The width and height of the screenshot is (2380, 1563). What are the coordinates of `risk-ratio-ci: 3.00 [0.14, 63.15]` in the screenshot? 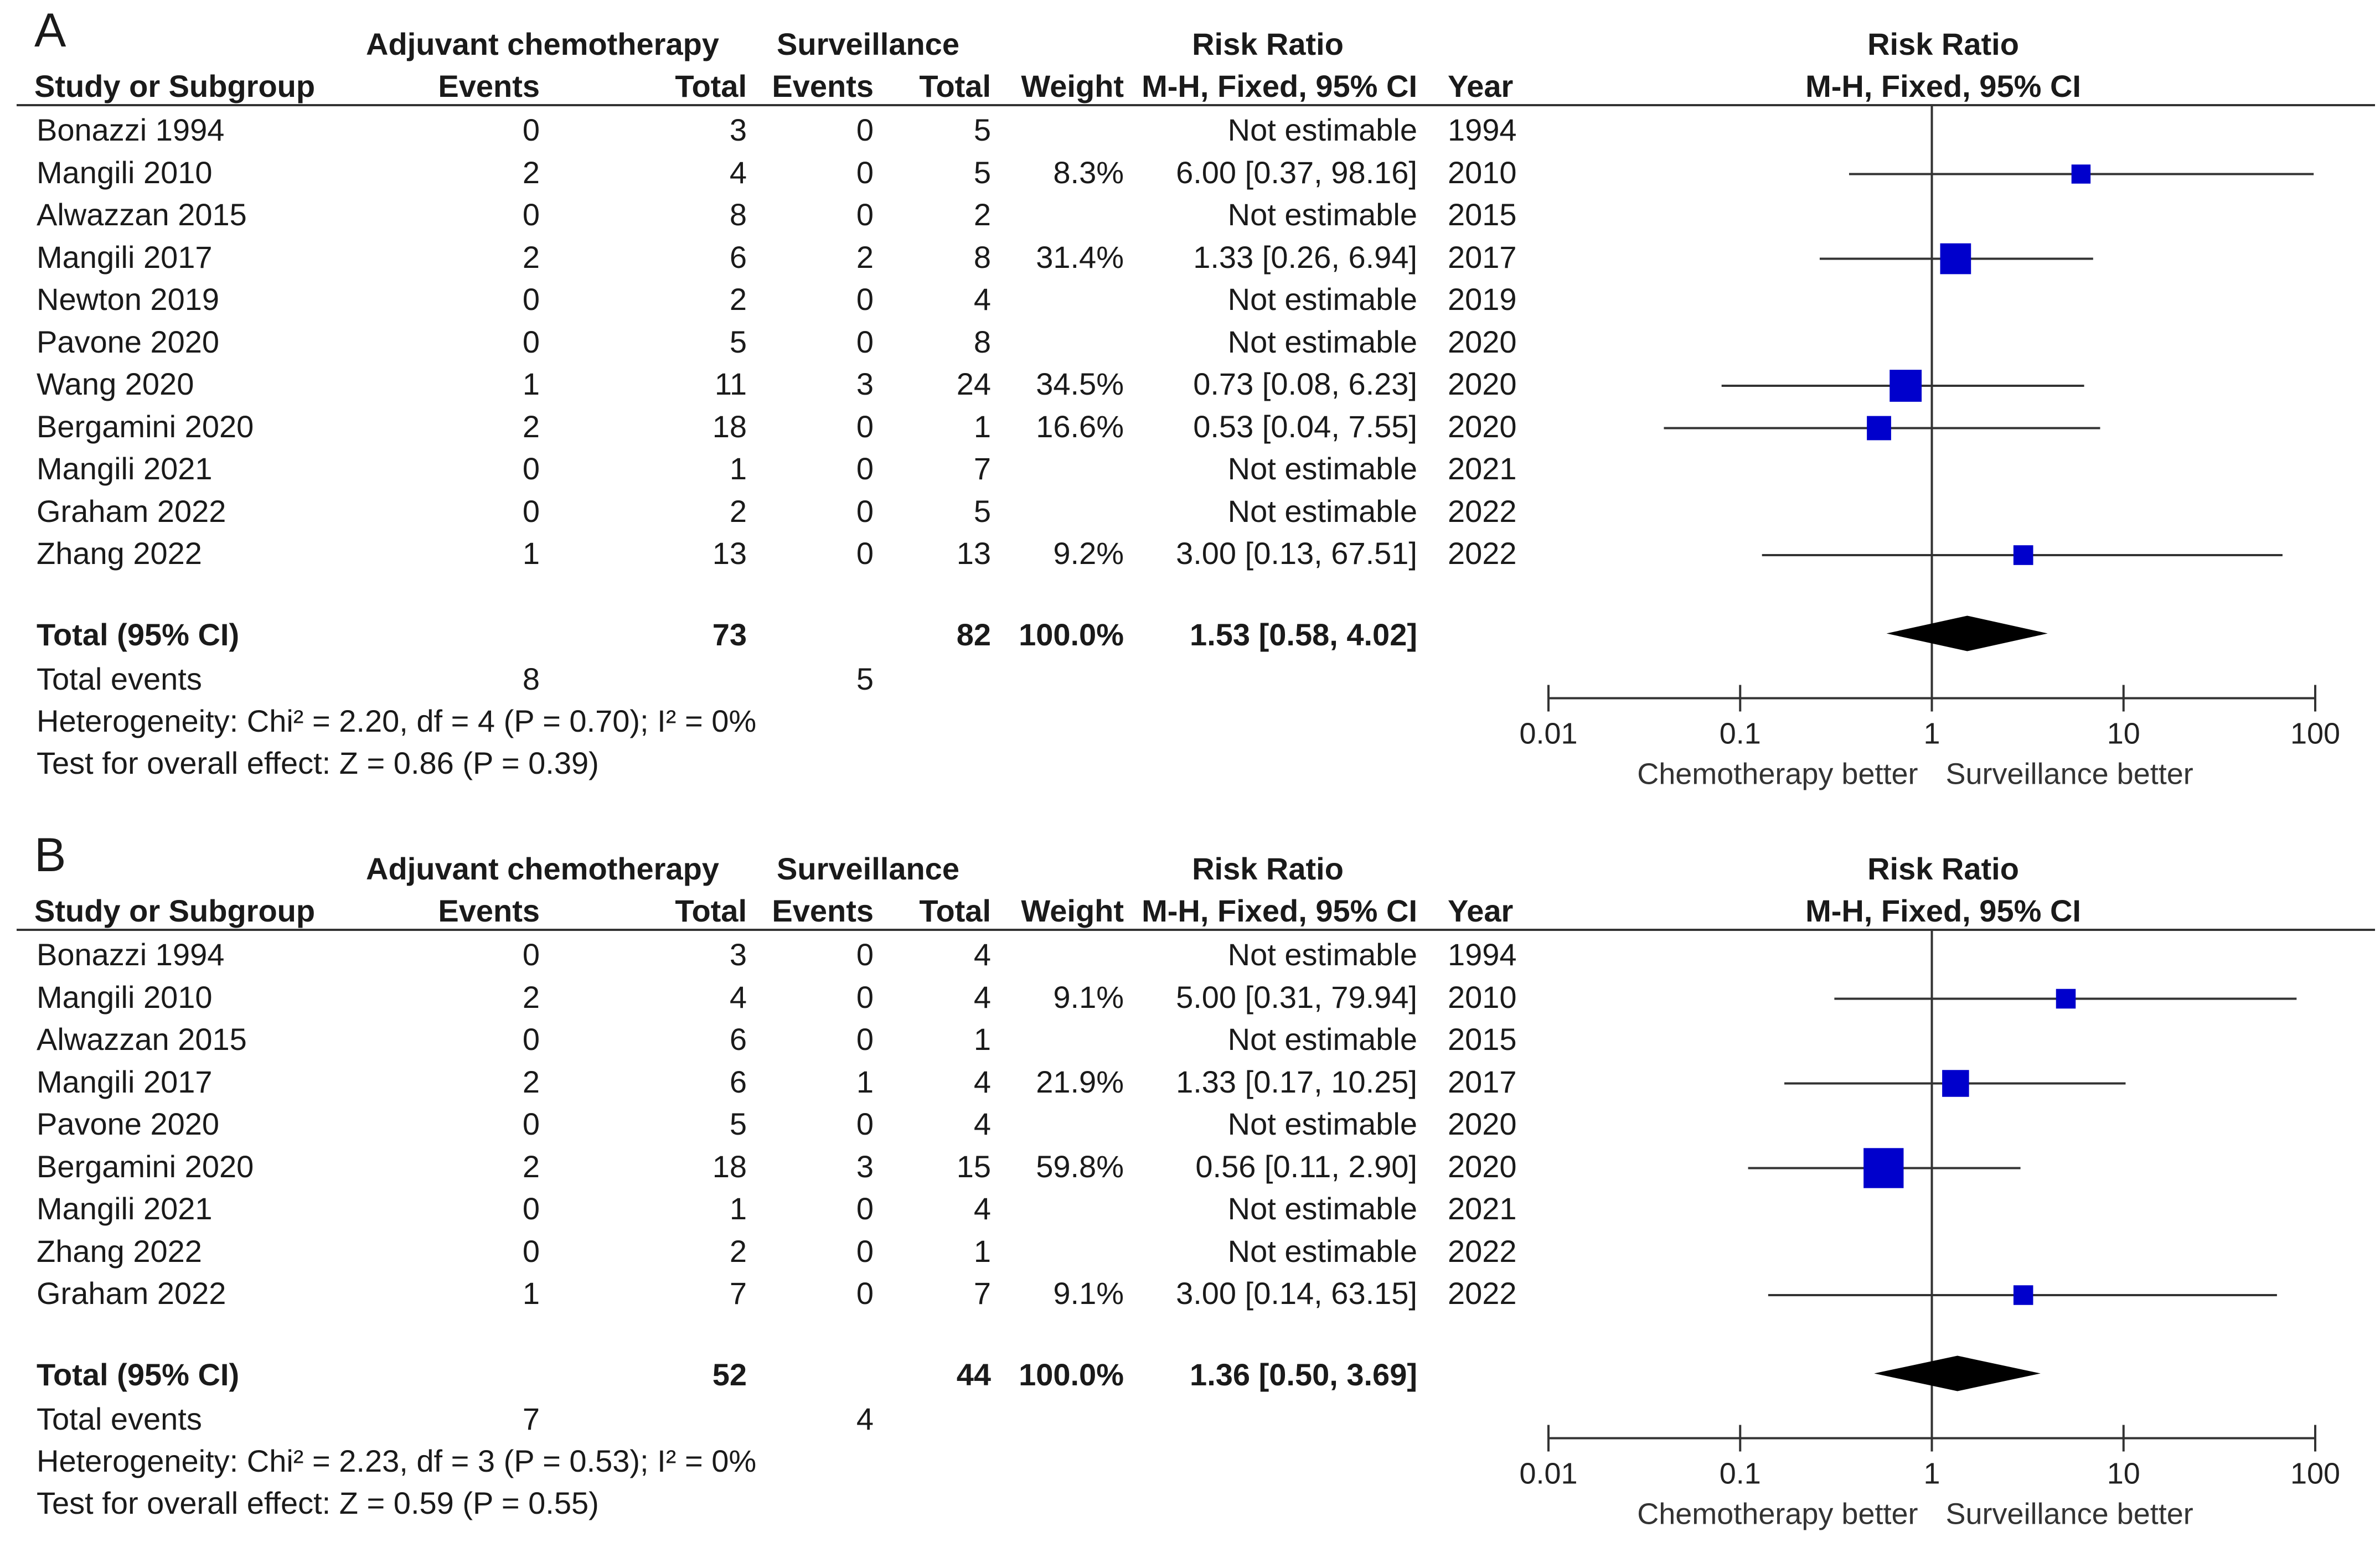 It's located at (1296, 1293).